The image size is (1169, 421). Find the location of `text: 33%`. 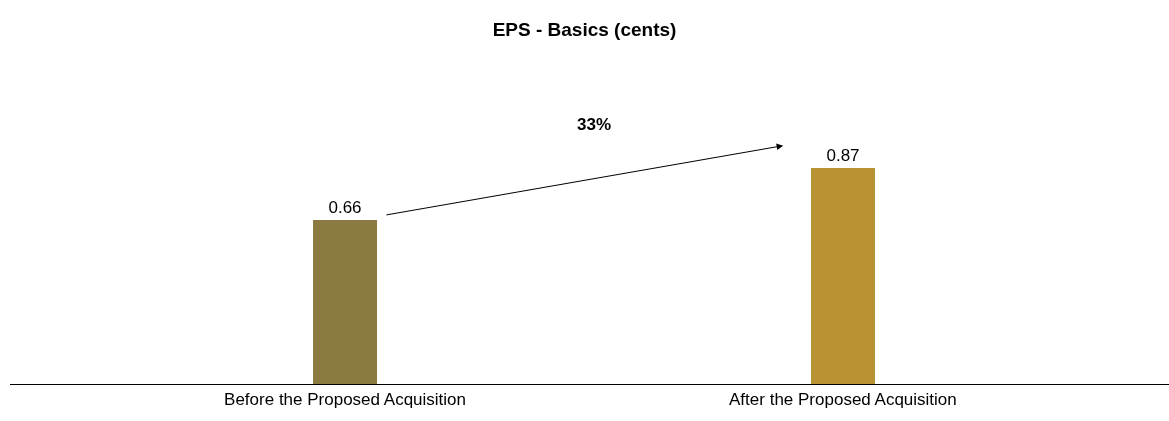

text: 33% is located at coordinates (594, 124).